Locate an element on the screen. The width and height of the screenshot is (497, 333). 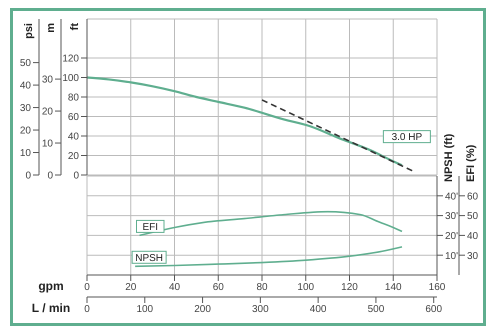
y3-tick-label: 40 is located at coordinates (26, 86).